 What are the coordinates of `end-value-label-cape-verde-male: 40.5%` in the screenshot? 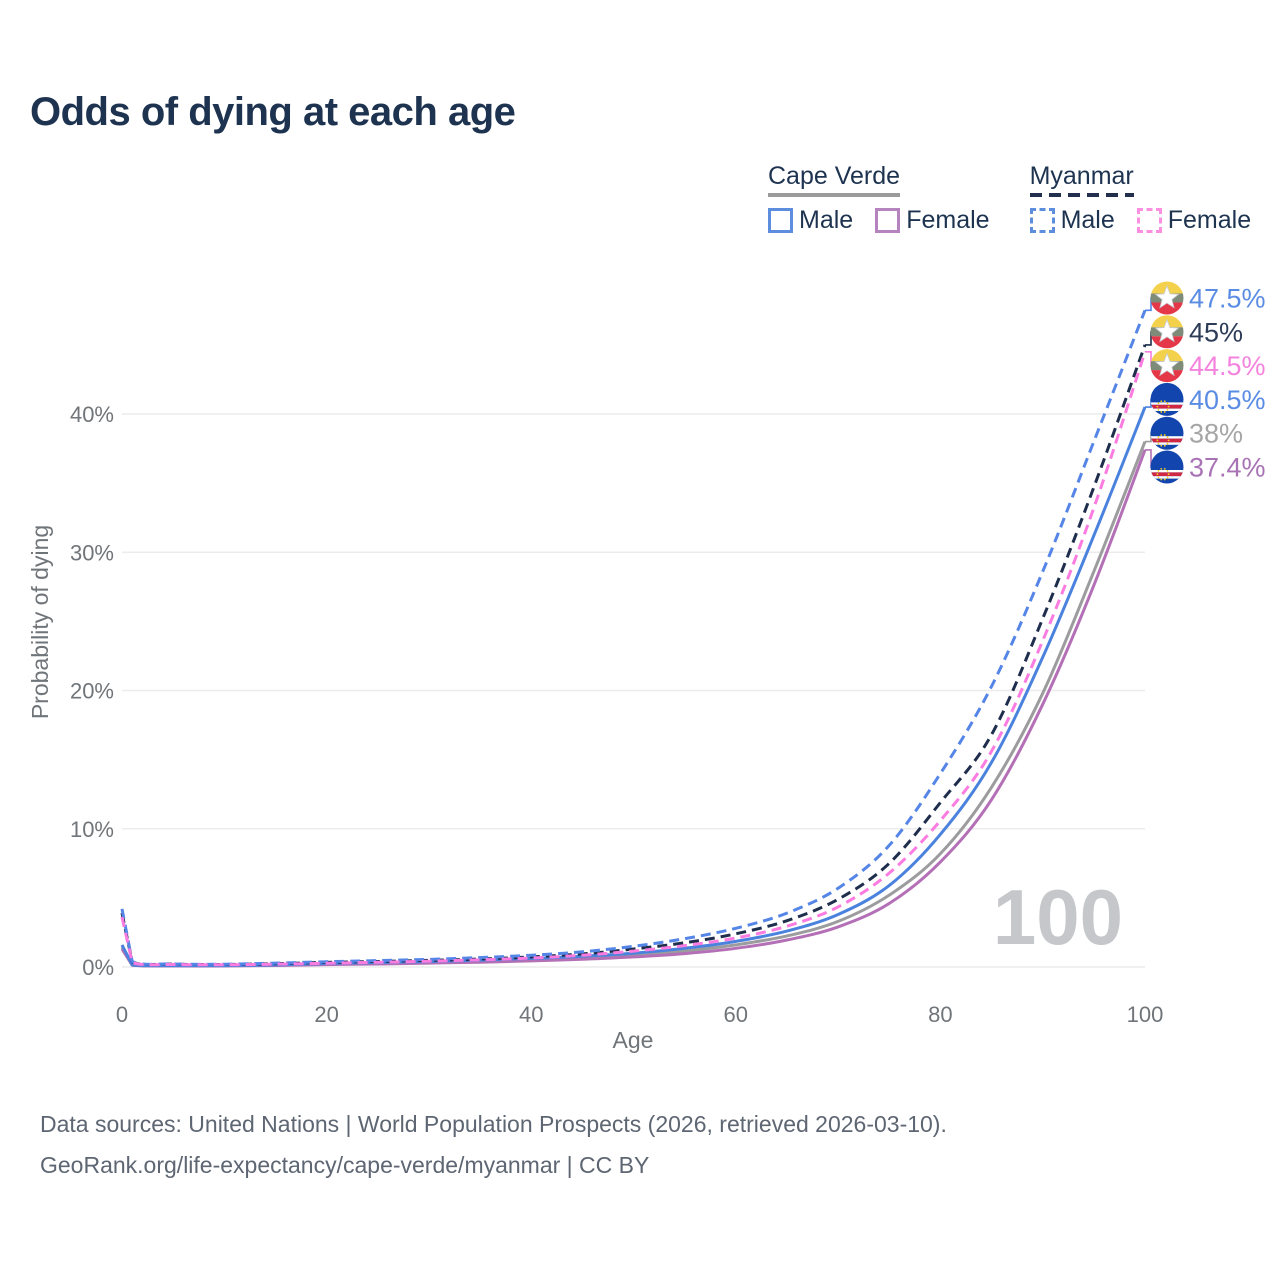 It's located at (1227, 400).